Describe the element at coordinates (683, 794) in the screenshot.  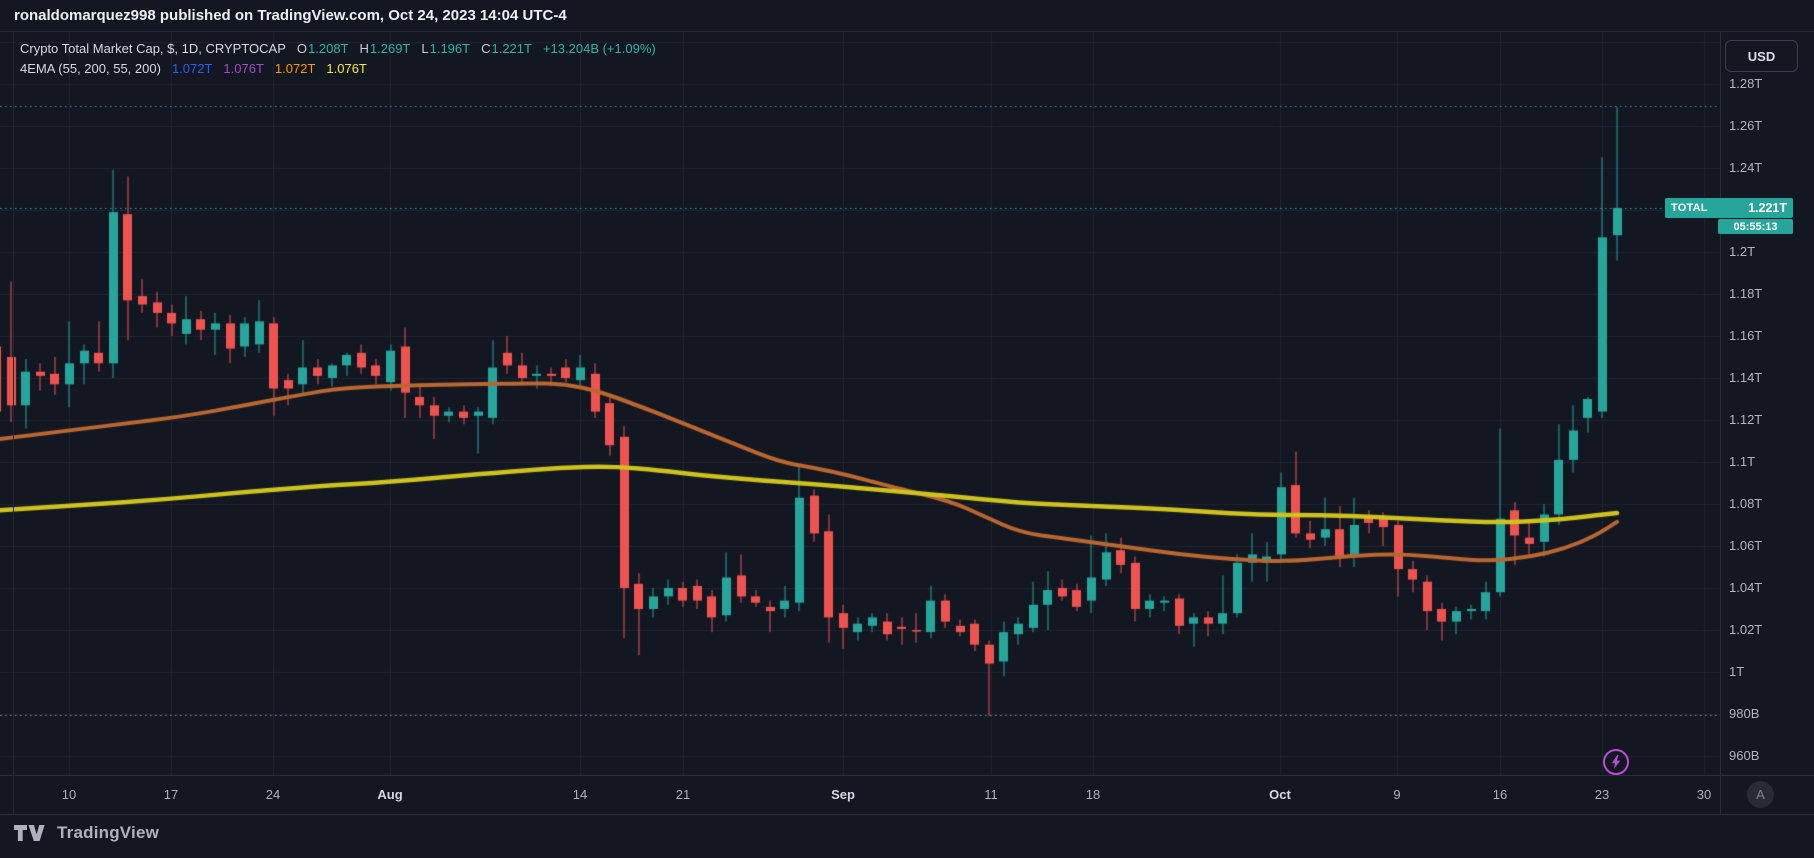
I see `time-axis-label: 21` at that location.